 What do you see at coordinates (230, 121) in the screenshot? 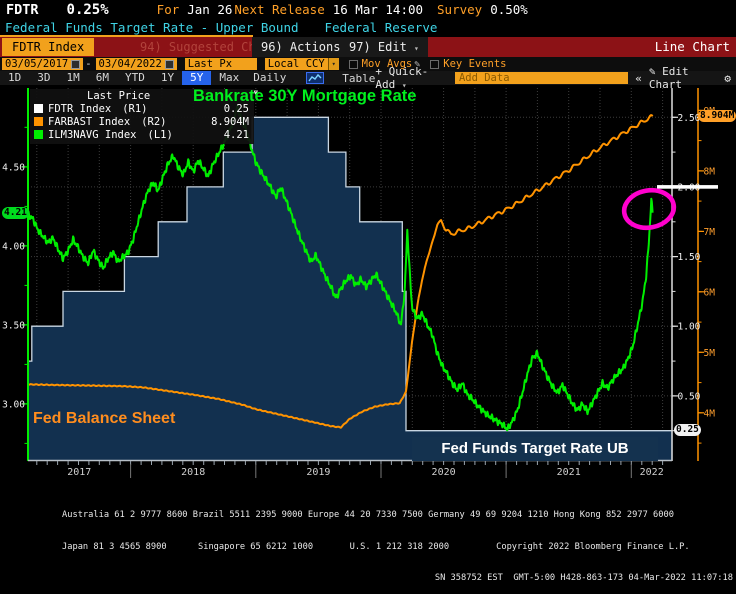
I see `legend-value: 8.904M` at bounding box center [230, 121].